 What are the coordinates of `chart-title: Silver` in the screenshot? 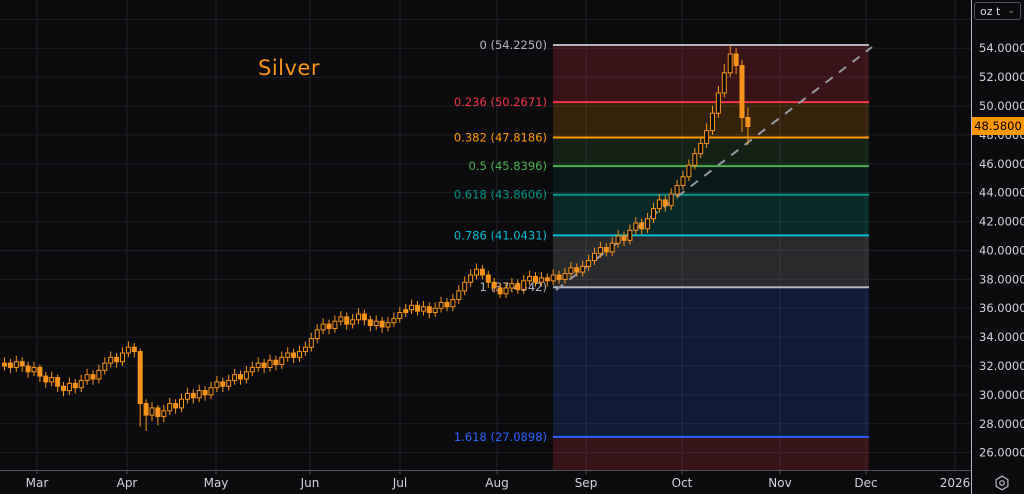 It's located at (289, 68).